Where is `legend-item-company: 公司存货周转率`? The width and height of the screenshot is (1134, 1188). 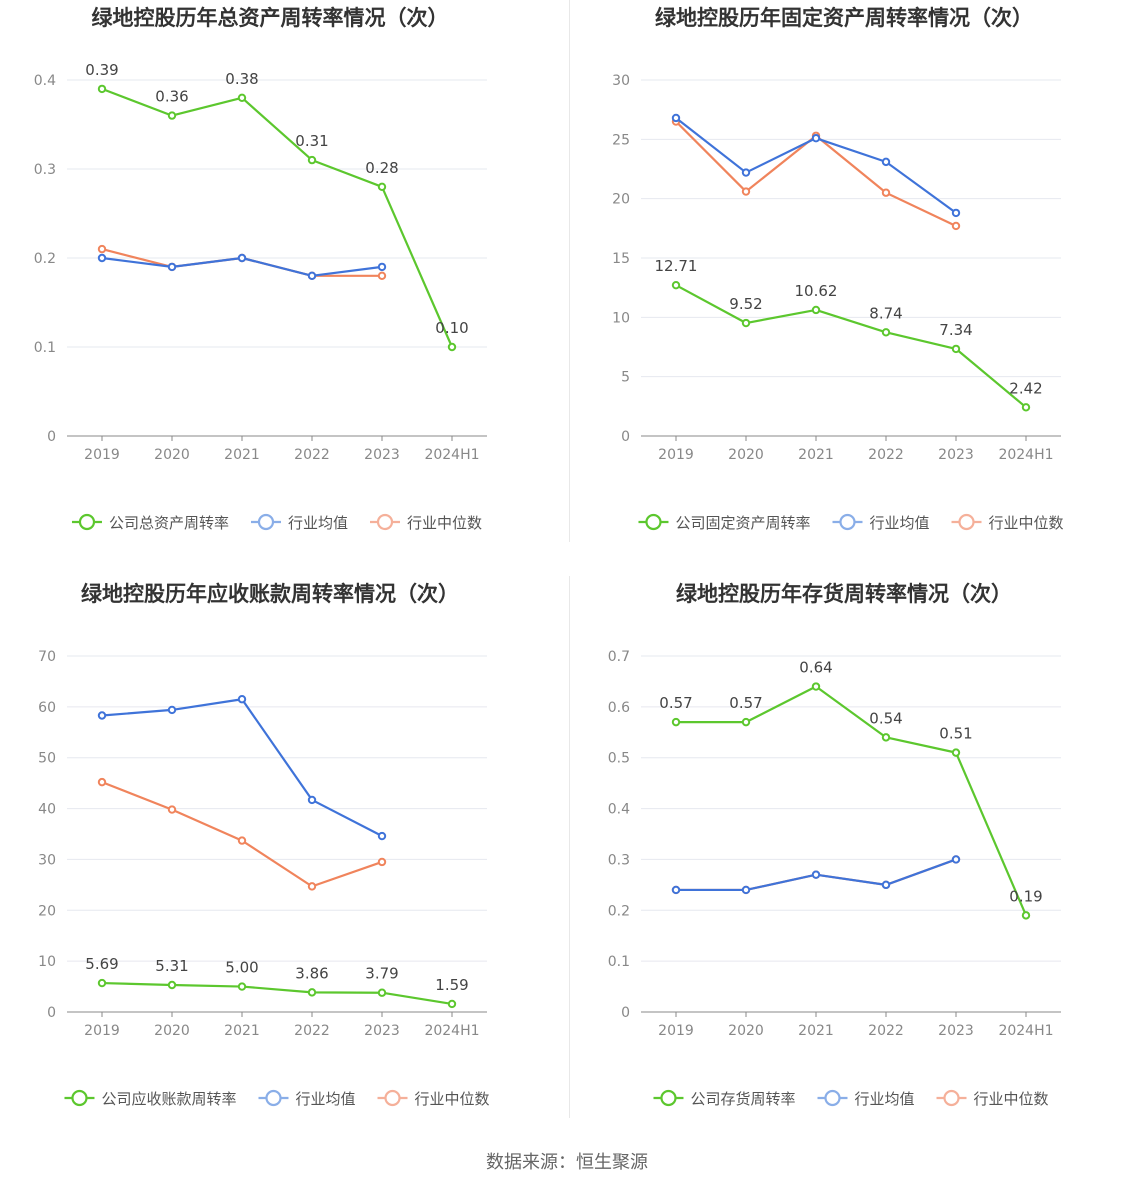
legend-item-company: 公司存货周转率 is located at coordinates (724, 1098).